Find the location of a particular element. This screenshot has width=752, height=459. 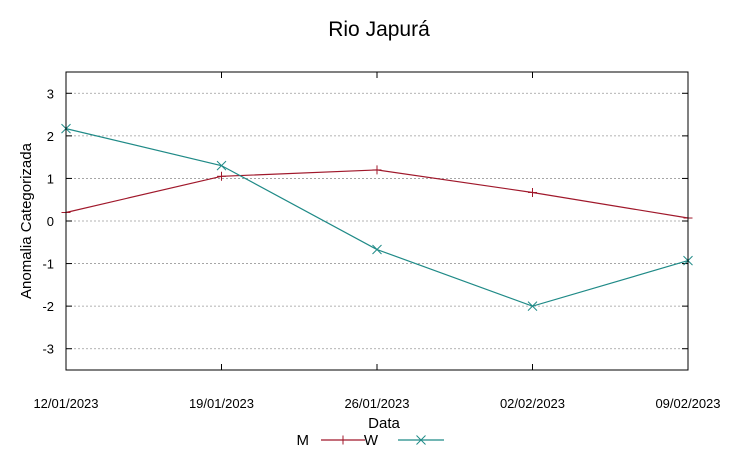

legend-label: M is located at coordinates (303, 440).